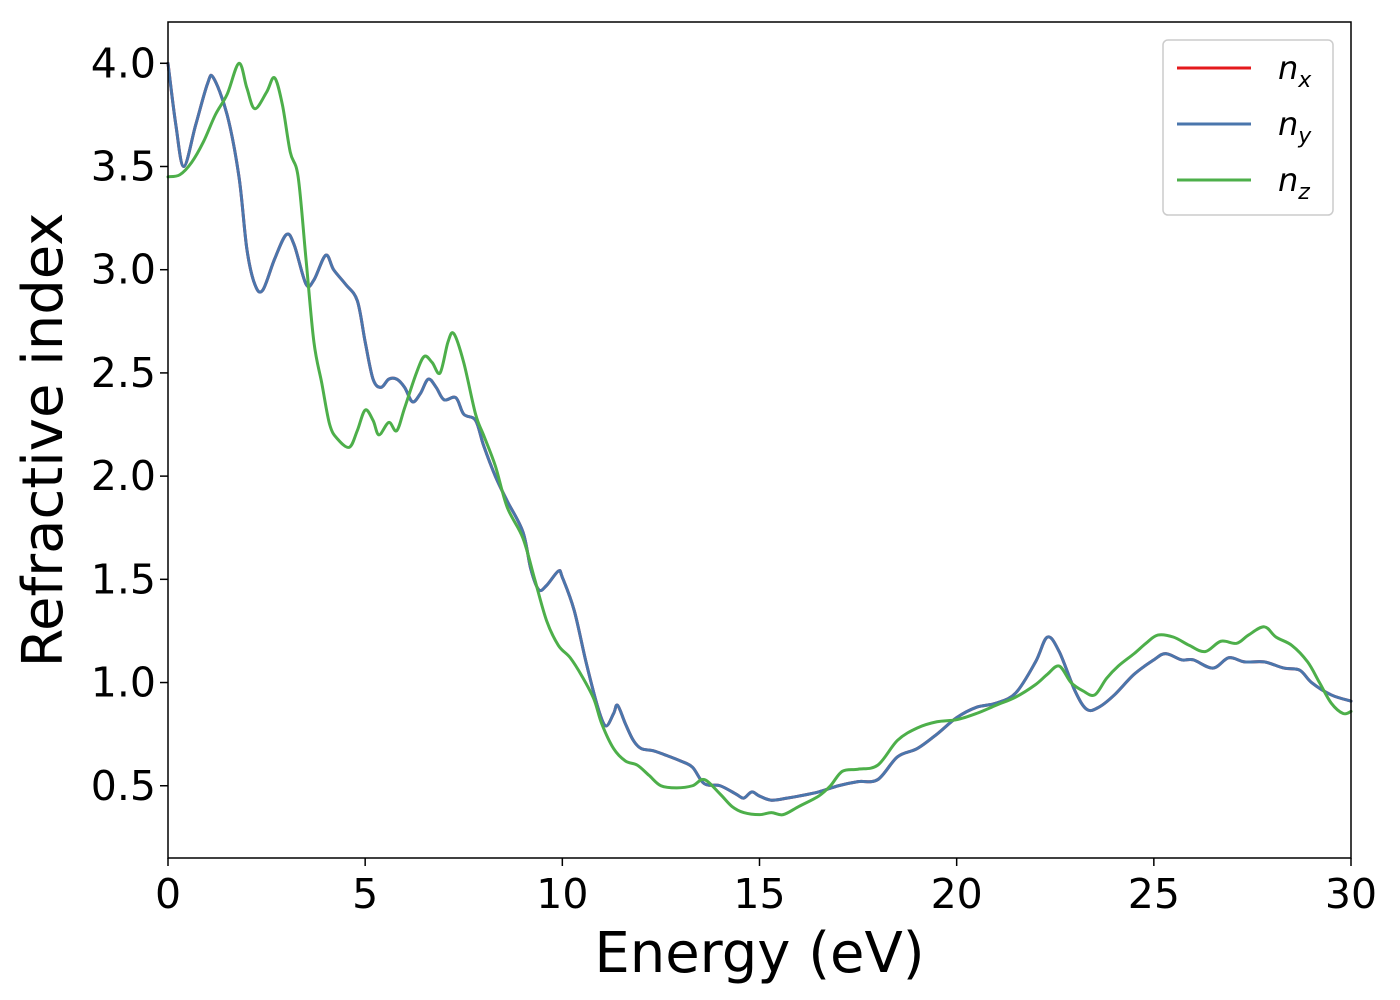 The image size is (1400, 1000). What do you see at coordinates (123, 579) in the screenshot?
I see `y-tick-label: 1.5` at bounding box center [123, 579].